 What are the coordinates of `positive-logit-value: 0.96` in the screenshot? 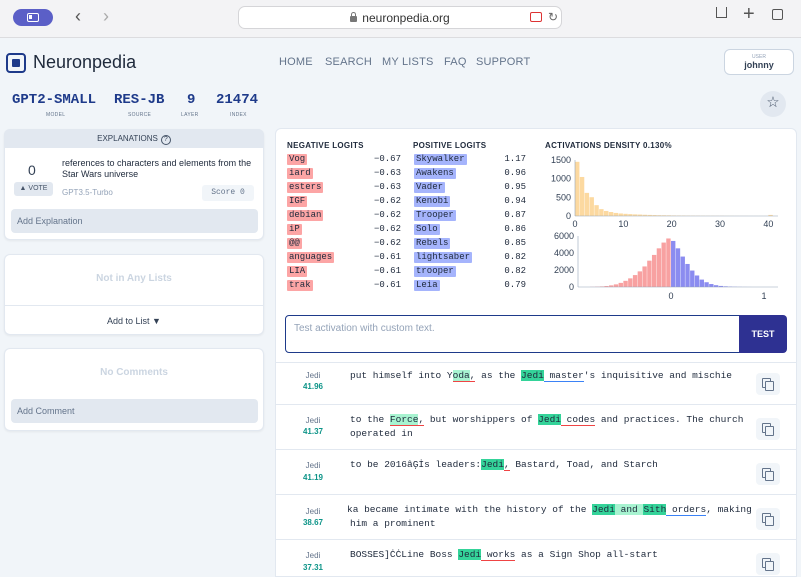 It's located at (515, 173).